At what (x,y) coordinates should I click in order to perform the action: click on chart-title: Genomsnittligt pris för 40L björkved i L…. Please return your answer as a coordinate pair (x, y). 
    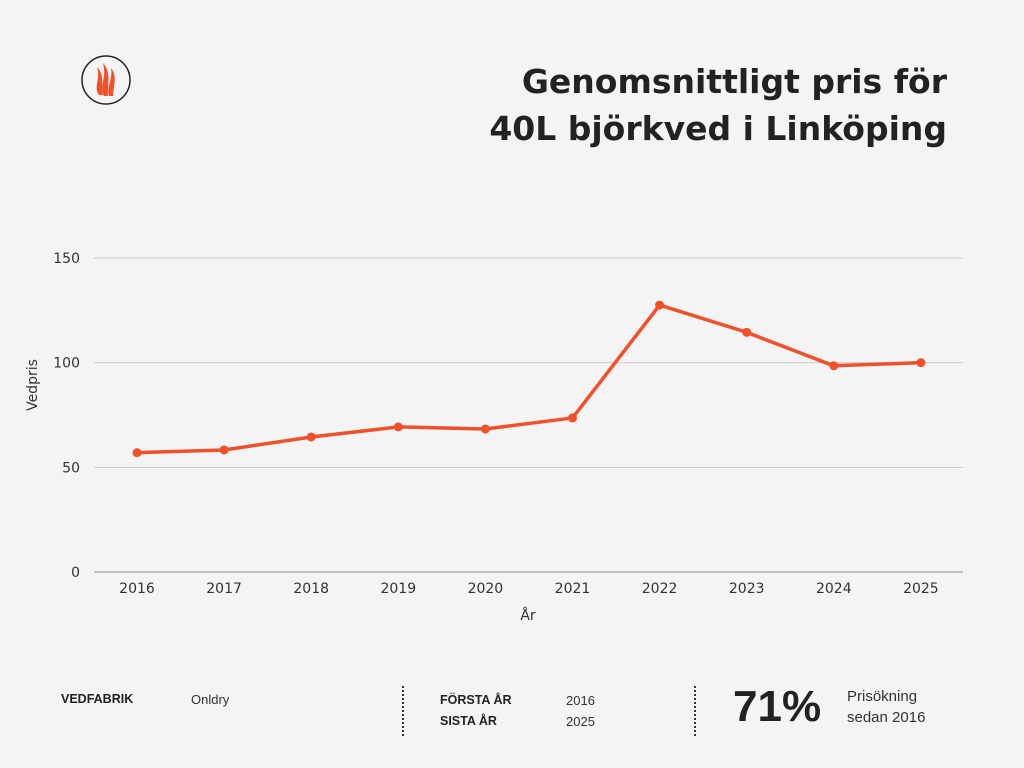
    Looking at the image, I should click on (718, 105).